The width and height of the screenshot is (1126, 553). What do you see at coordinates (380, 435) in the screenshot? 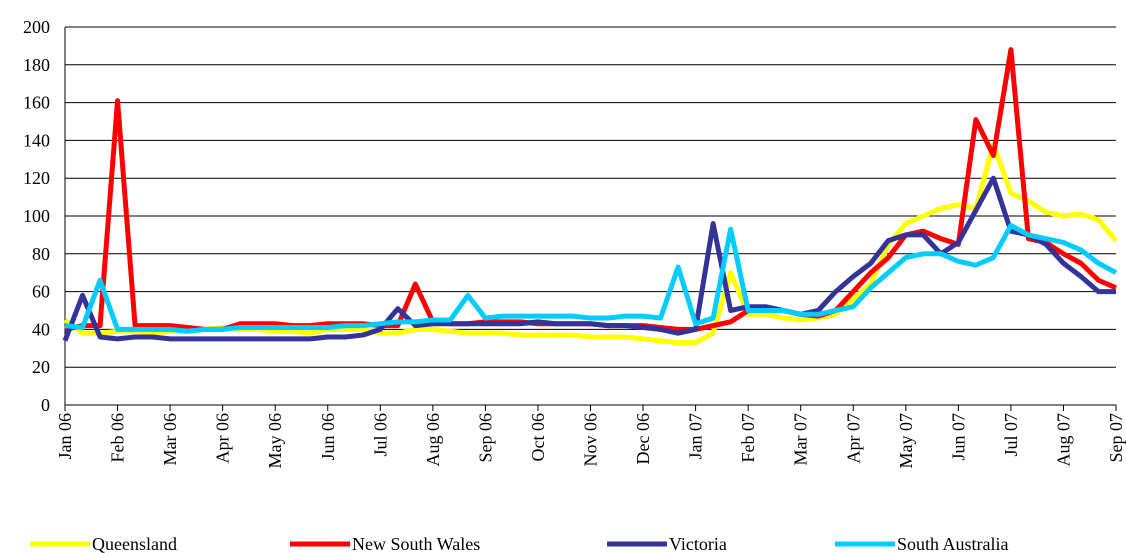
I see `x-tick-label: Jul 06` at bounding box center [380, 435].